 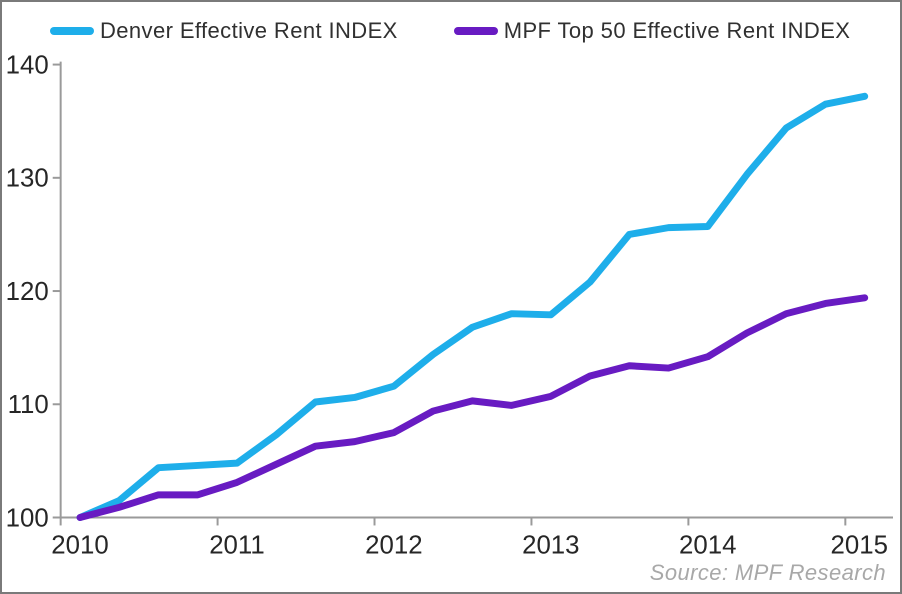 I want to click on x-axis-label: 2011, so click(x=237, y=545).